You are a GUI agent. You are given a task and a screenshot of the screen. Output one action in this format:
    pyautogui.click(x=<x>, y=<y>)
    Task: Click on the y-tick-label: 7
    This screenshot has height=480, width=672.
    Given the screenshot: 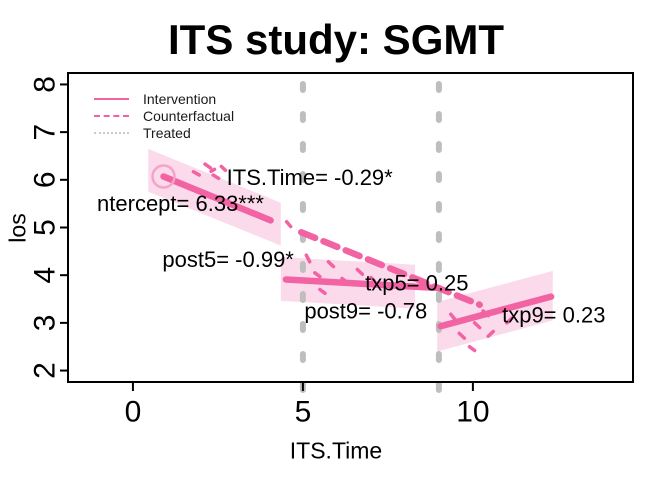 What is the action you would take?
    pyautogui.click(x=45, y=132)
    